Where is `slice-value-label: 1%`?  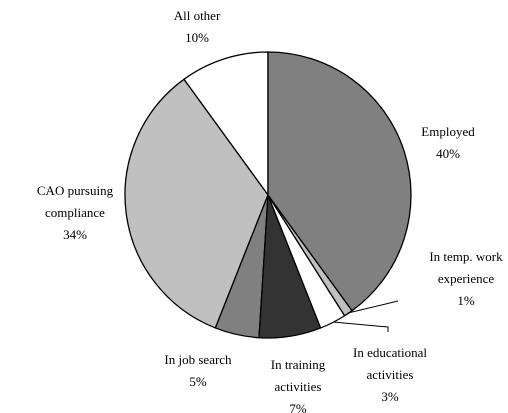
slice-value-label: 1% is located at coordinates (466, 300).